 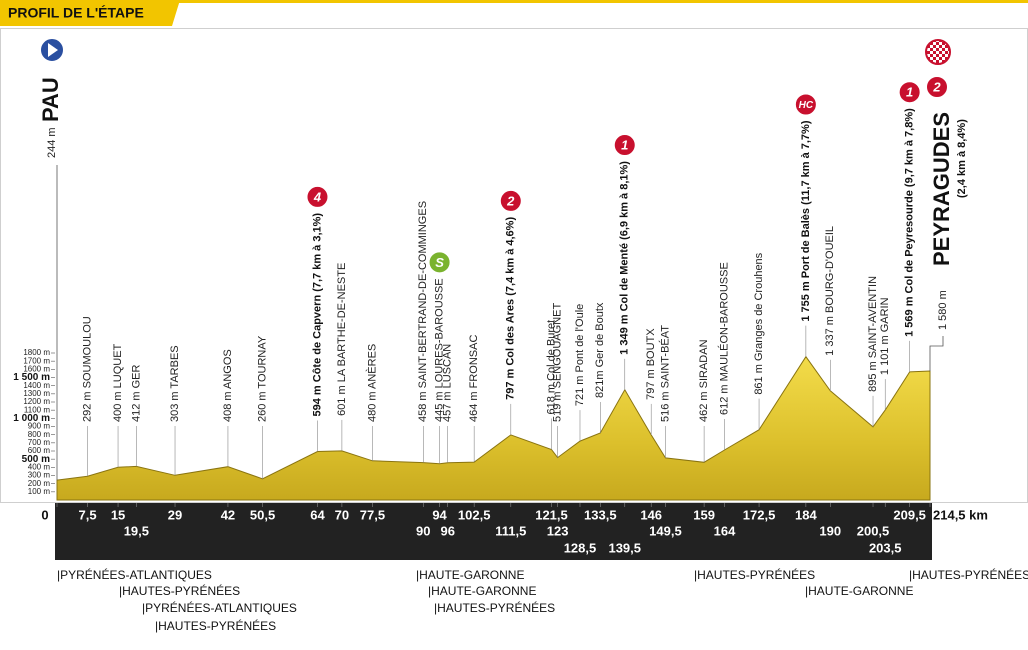 What do you see at coordinates (806, 514) in the screenshot?
I see `x-tick-label: 184` at bounding box center [806, 514].